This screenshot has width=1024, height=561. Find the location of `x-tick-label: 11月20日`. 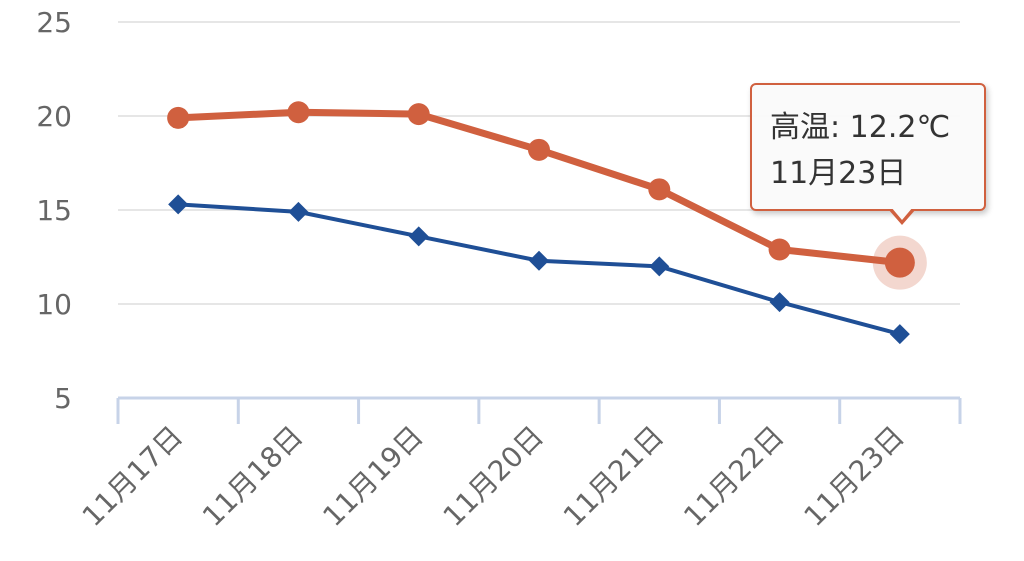

x-tick-label: 11月20日 is located at coordinates (493, 476).